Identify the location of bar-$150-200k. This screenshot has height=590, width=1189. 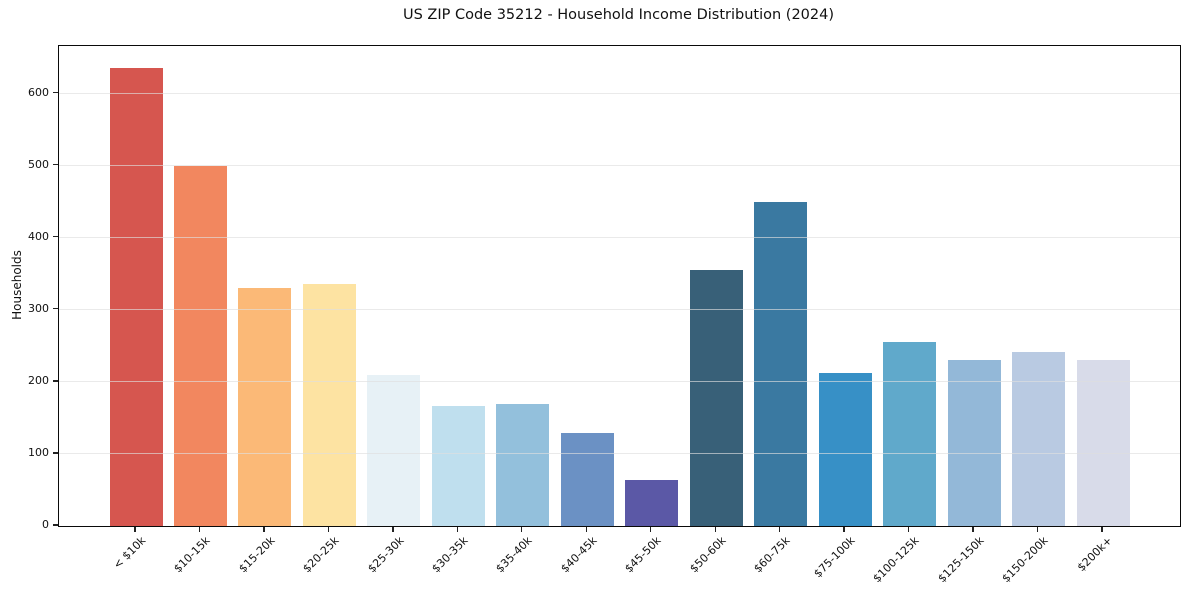
(1039, 439).